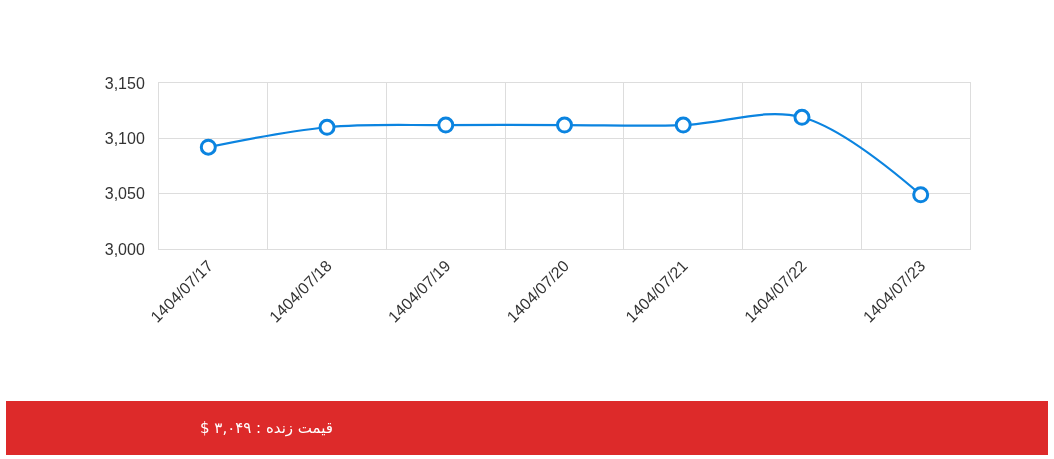 This screenshot has height=459, width=1054. Describe the element at coordinates (124, 194) in the screenshot. I see `y-tick-label: 3,050` at that location.